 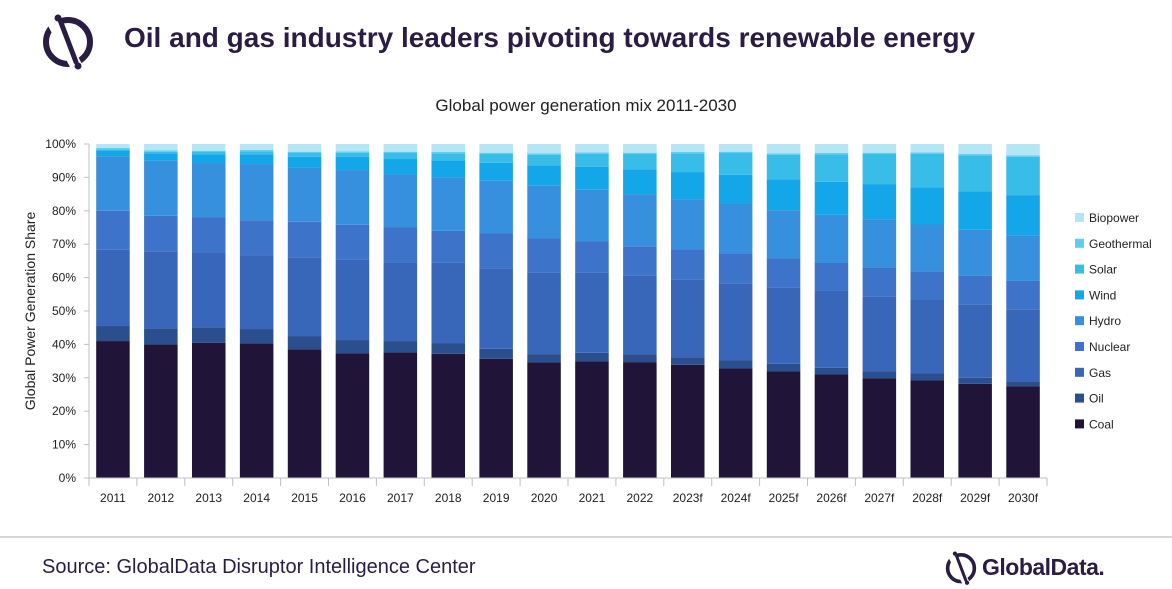 What do you see at coordinates (735, 152) in the screenshot?
I see `bar-segment-geothermal-2024f` at bounding box center [735, 152].